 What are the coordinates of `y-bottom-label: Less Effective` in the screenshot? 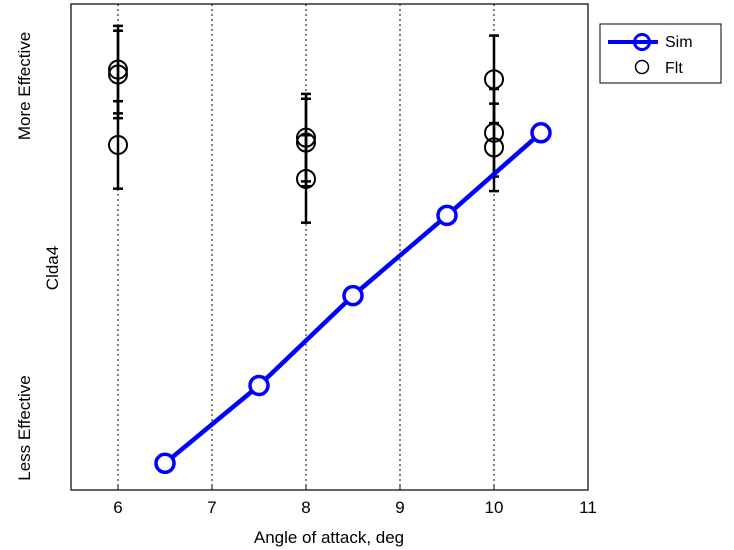 It's located at (24, 428).